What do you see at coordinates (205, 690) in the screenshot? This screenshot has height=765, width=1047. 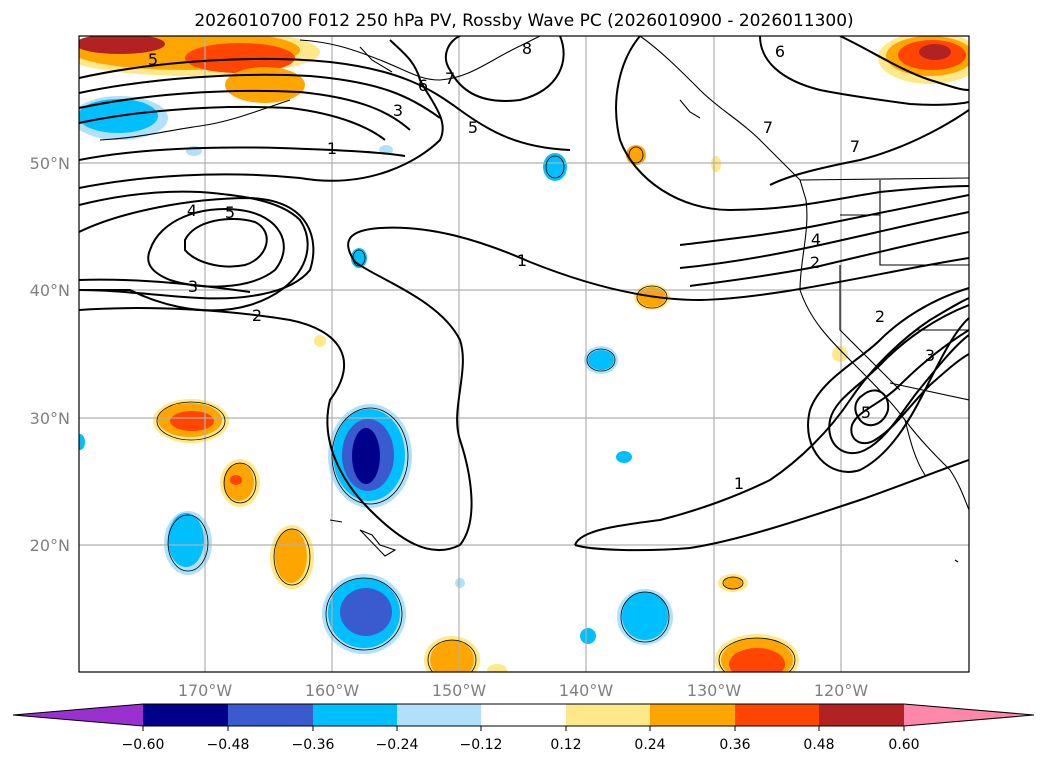 I see `lon-label: 170°W` at bounding box center [205, 690].